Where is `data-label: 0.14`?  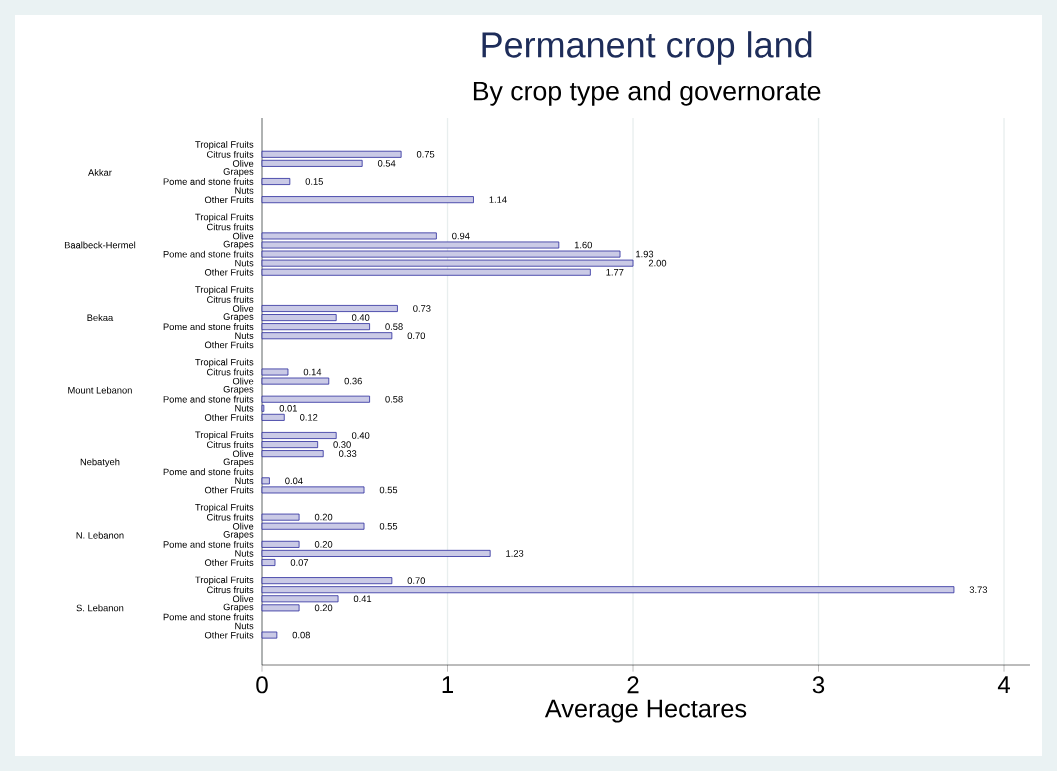
data-label: 0.14 is located at coordinates (312, 372).